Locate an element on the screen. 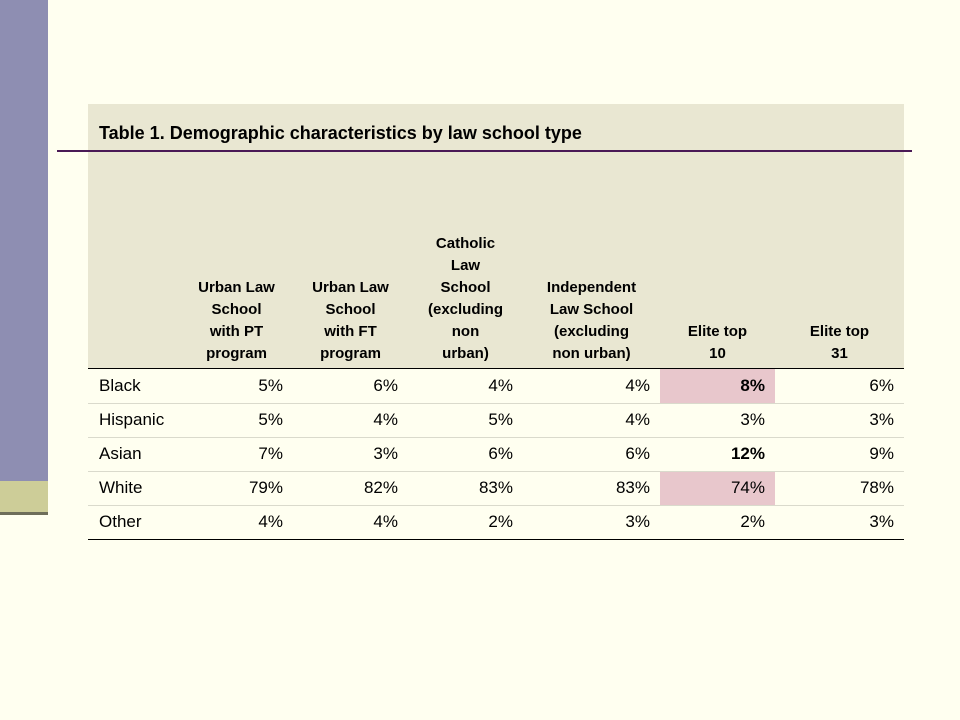 The image size is (960, 720). table-row: Black 5% 6% 4% 4% 8% 6% is located at coordinates (496, 386).